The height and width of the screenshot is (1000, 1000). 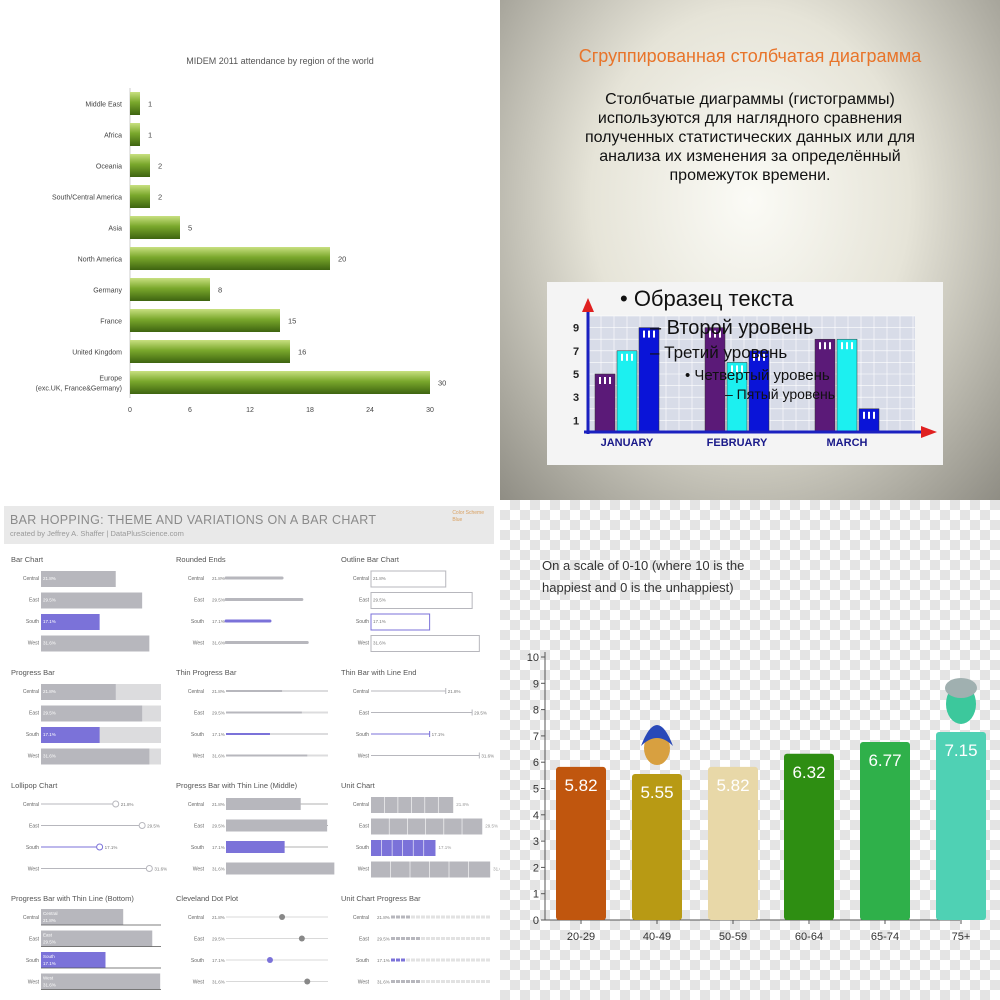 What do you see at coordinates (103, 105) in the screenshot?
I see `category-label: Middle East` at bounding box center [103, 105].